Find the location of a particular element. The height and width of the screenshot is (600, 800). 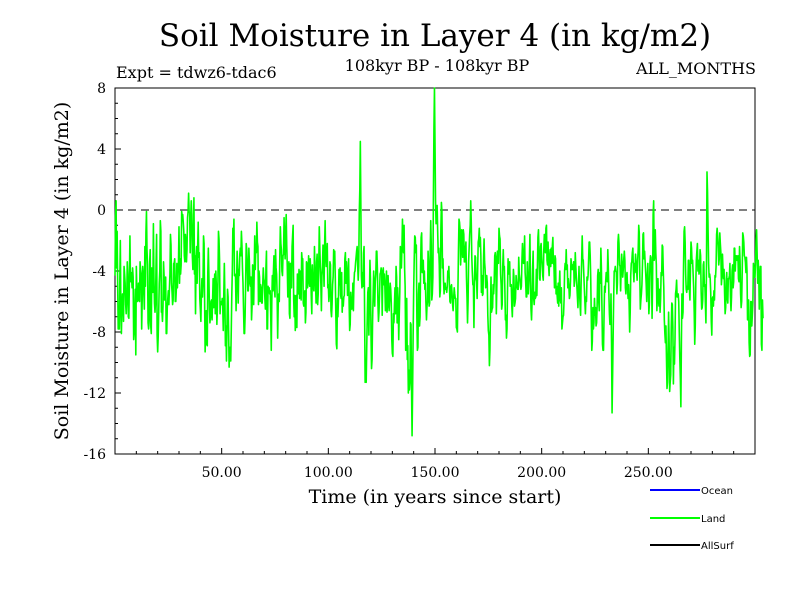

months-label: ALL_MONTHS is located at coordinates (695, 68).